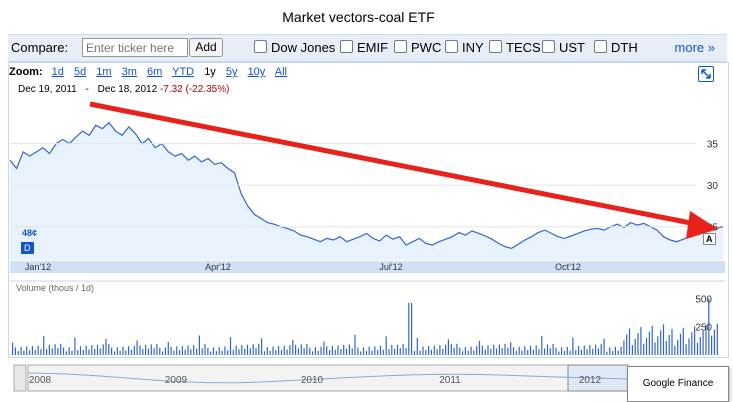 The width and height of the screenshot is (733, 402). I want to click on dividend-flag: D, so click(27, 248).